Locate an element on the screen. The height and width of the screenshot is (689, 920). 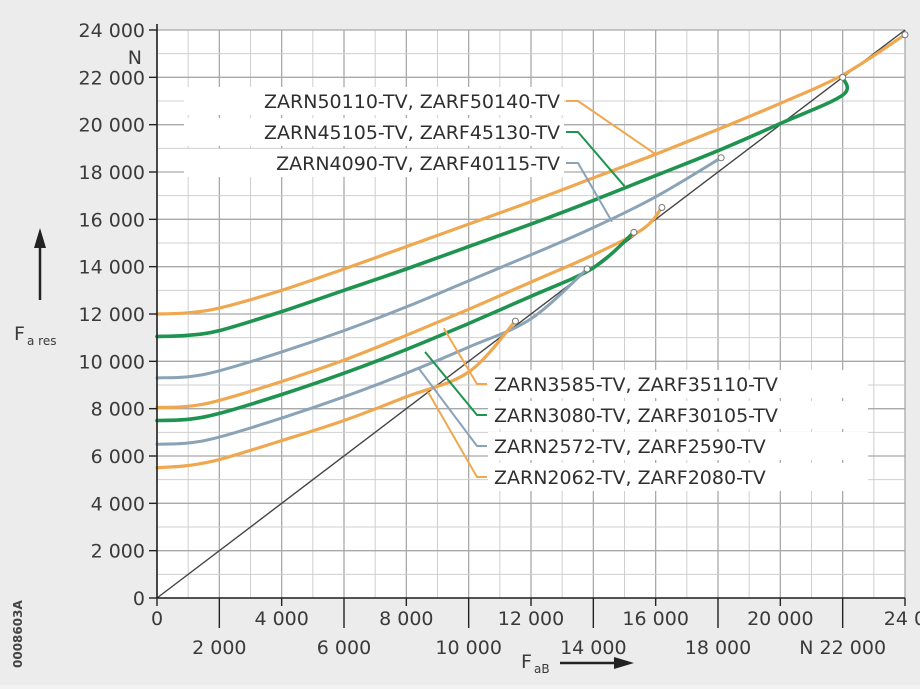
legend-label: ZARN2572-TV, ZARF2590-TV is located at coordinates (630, 447).